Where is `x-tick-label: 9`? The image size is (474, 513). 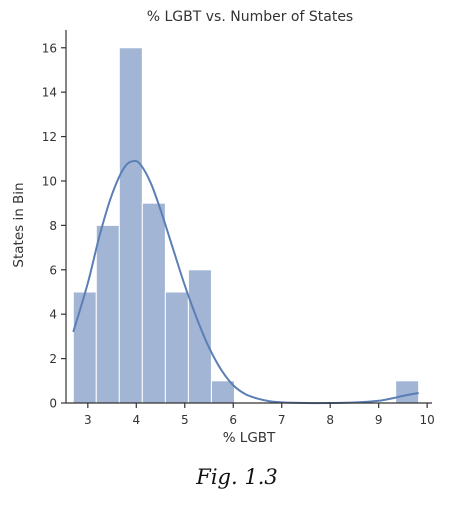 x-tick-label: 9 is located at coordinates (379, 420).